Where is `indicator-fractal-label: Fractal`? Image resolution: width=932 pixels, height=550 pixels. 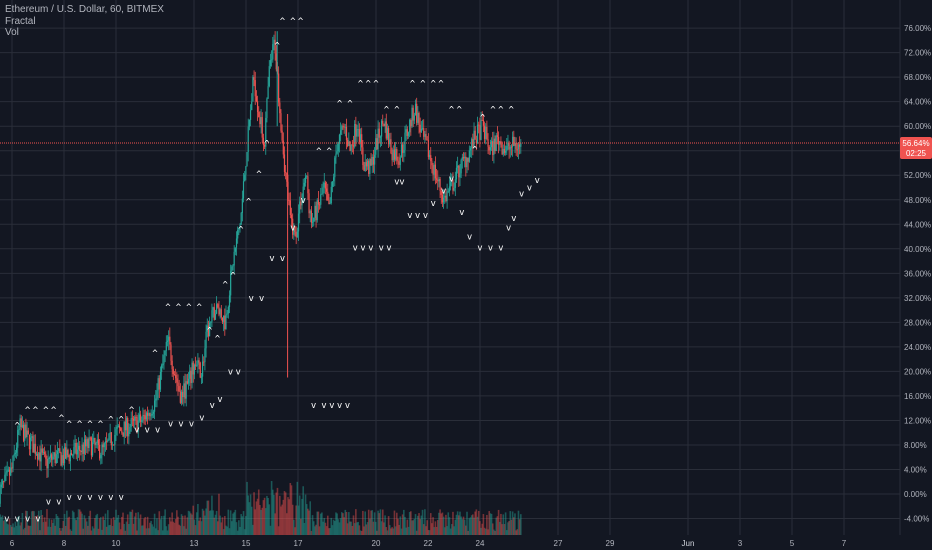 indicator-fractal-label: Fractal is located at coordinates (20, 21).